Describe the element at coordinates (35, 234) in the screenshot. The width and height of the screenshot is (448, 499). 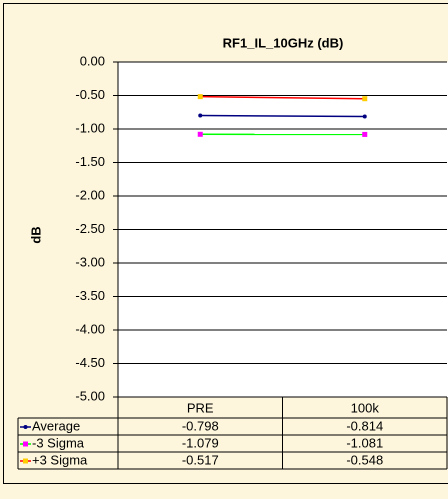
I see `y-axis-label: dB` at that location.